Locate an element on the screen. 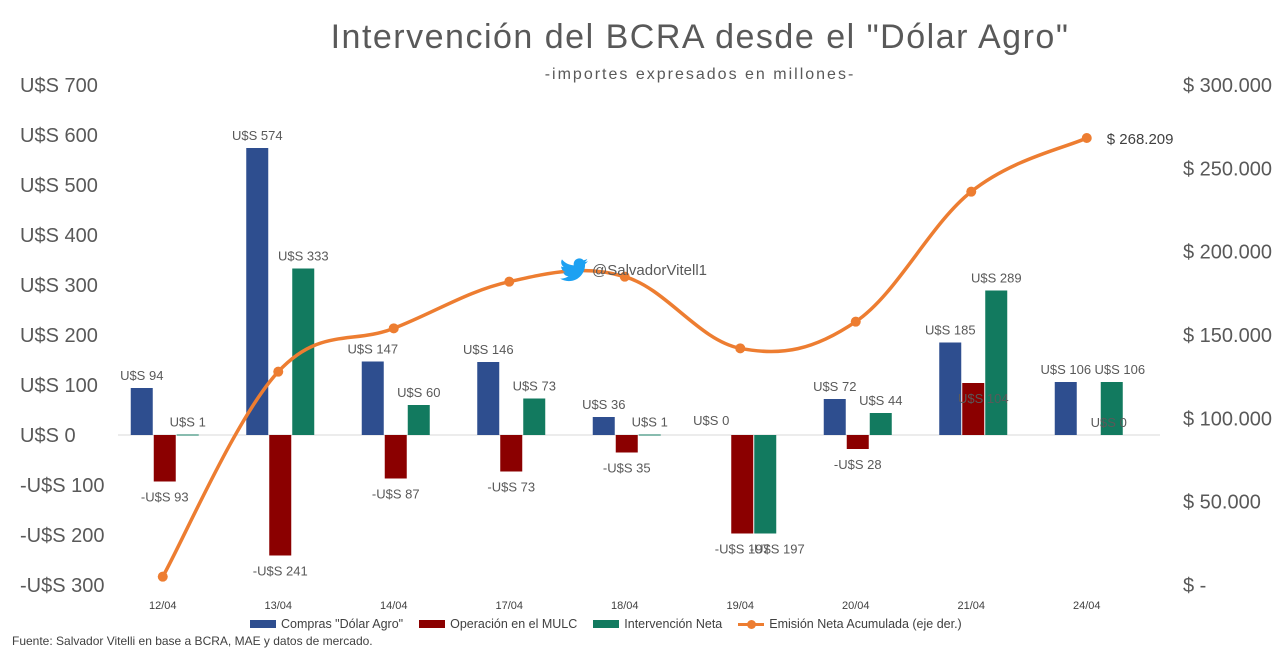  legend-item-neta: Intervención Neta is located at coordinates (657, 624).